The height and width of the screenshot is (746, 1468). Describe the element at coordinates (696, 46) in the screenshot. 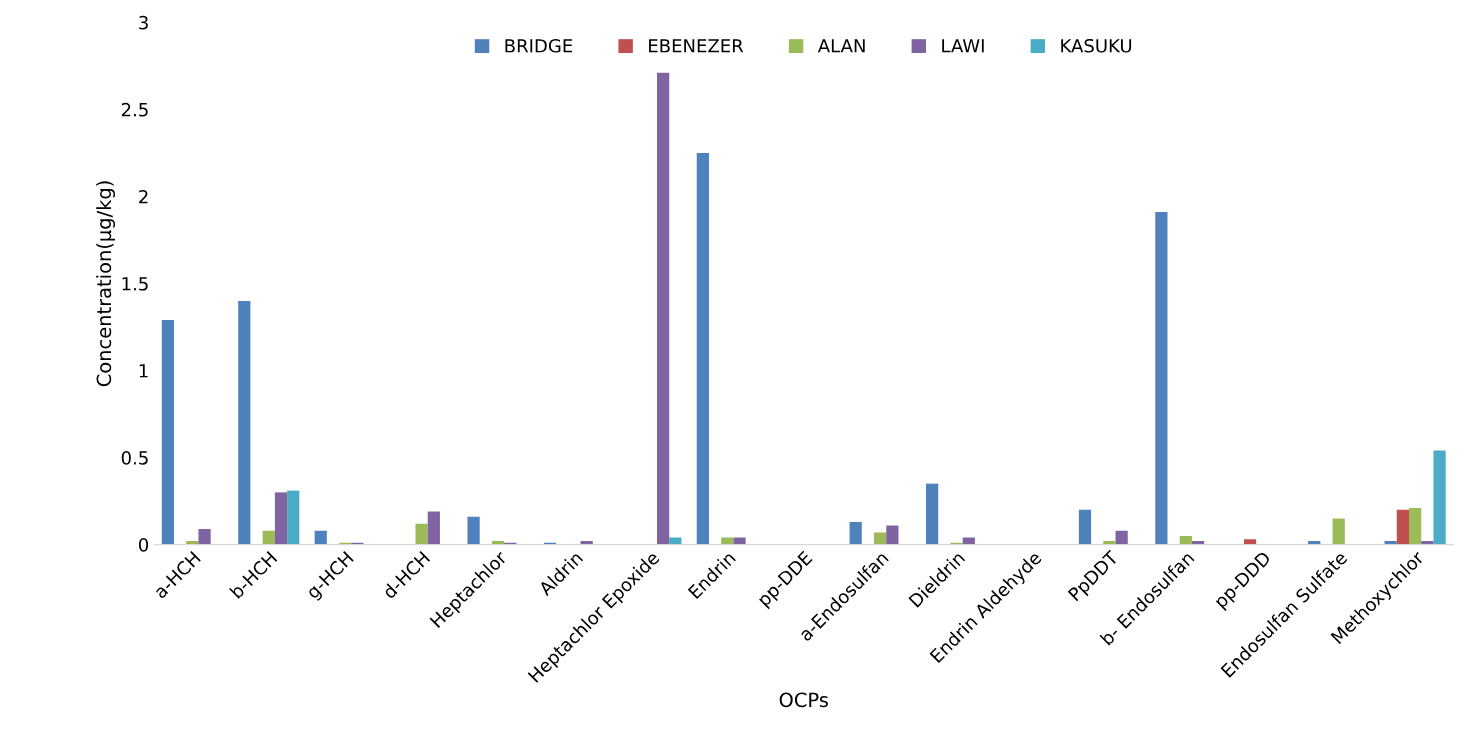

I see `legend-label: EBENEZER` at that location.